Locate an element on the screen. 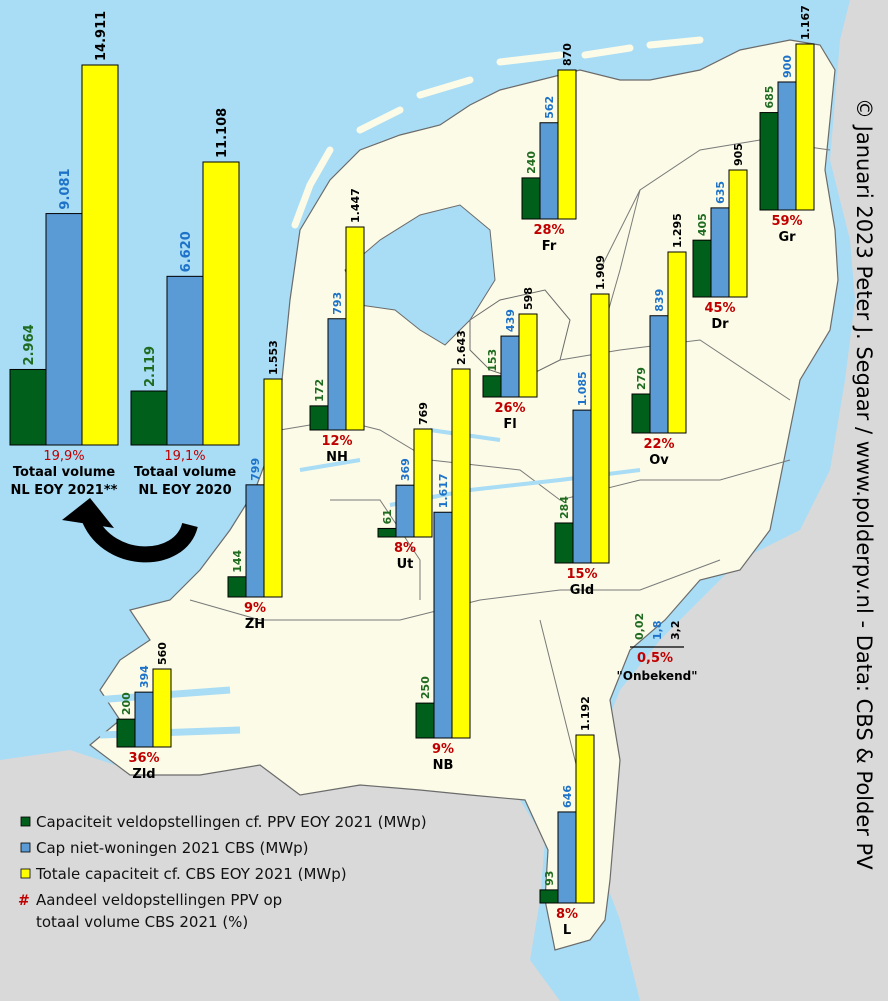 The image size is (888, 1001). ijsselmeer is located at coordinates (420, 275).